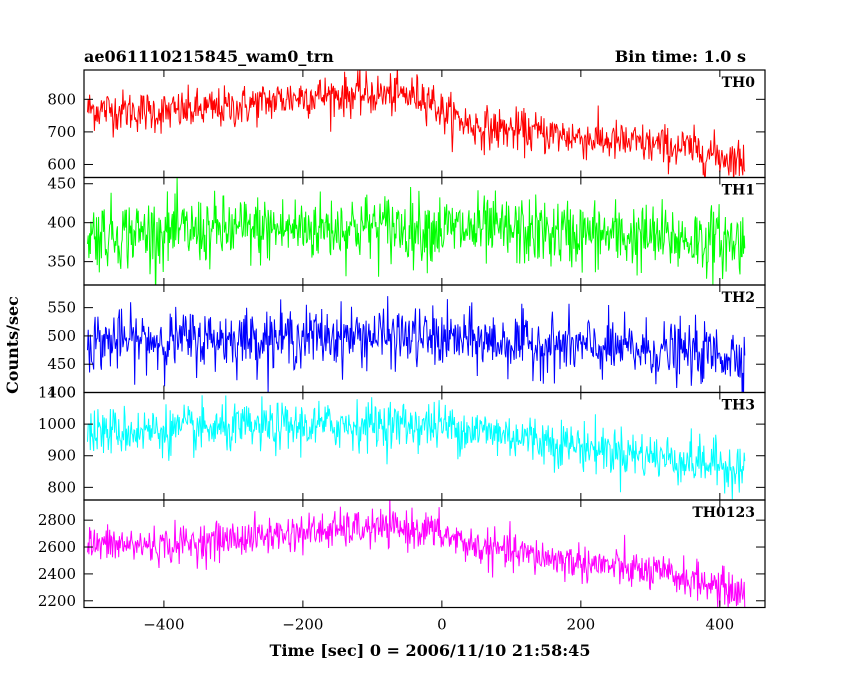 Image resolution: width=850 pixels, height=680 pixels. I want to click on panel-th1: 350 400 450 TH1, so click(406, 230).